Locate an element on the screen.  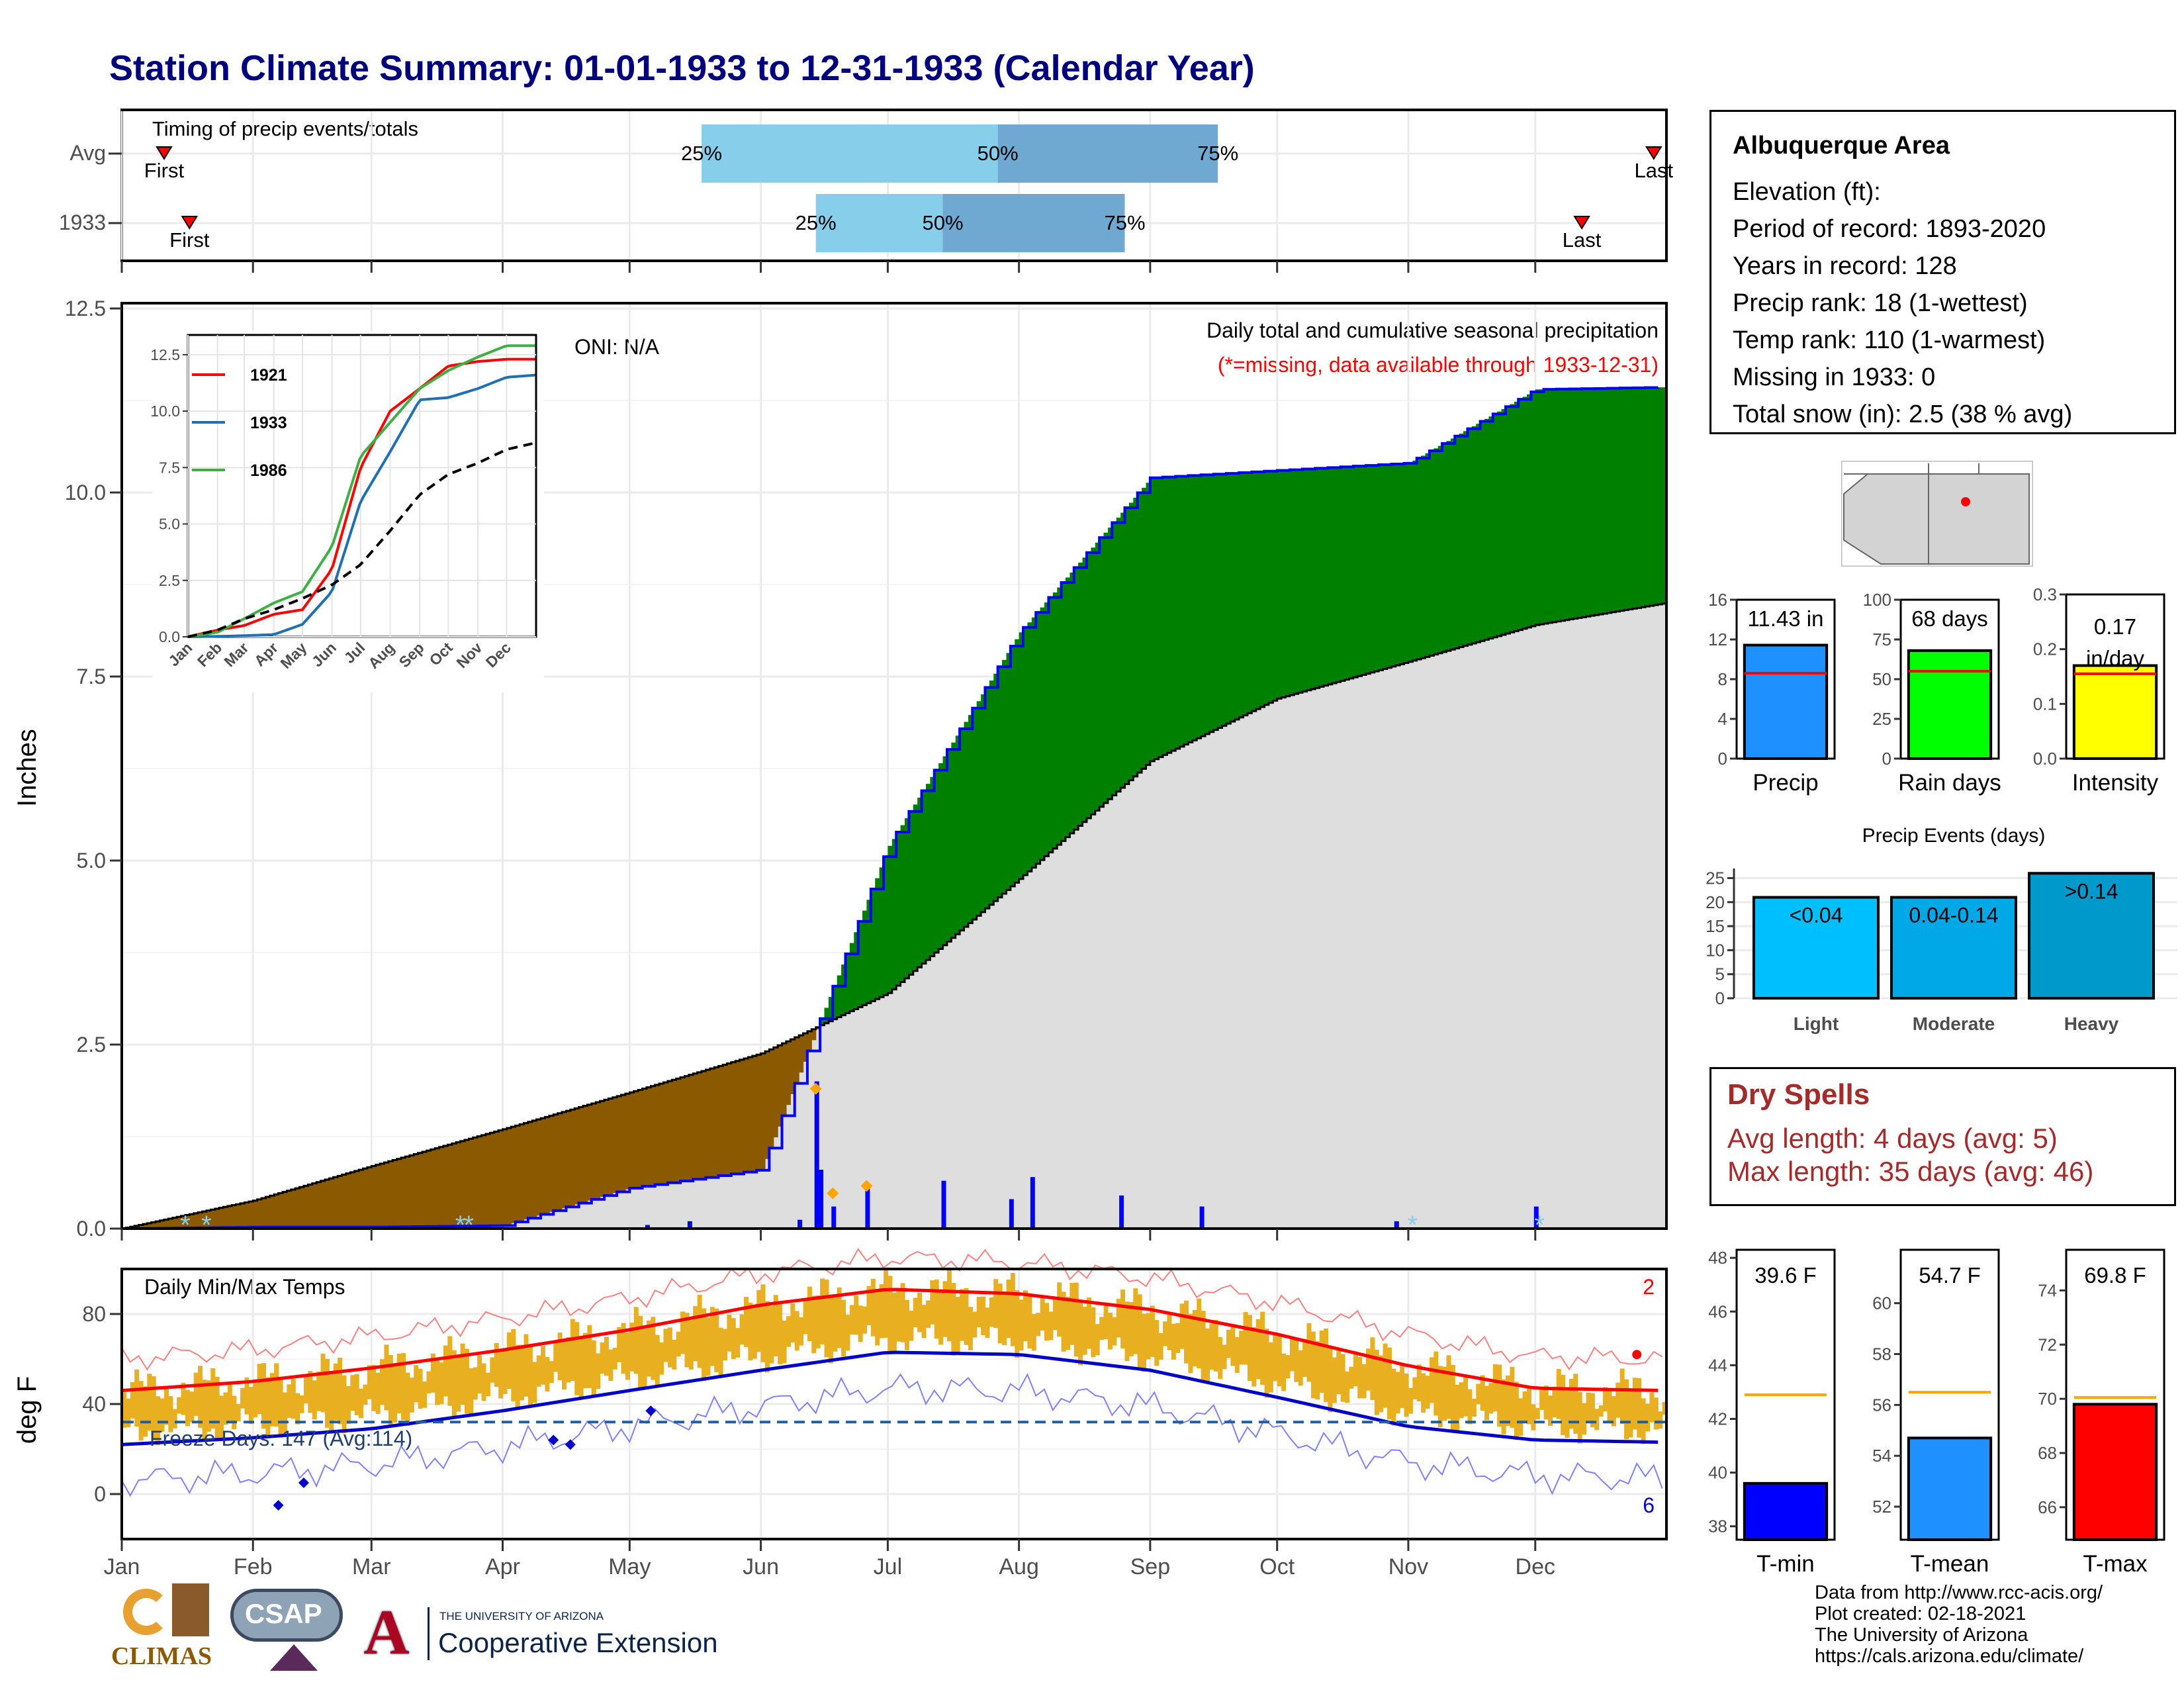
mini-bar-chart: 38 40 42 44 46 48 39.6 F T-min is located at coordinates (1772, 1412).